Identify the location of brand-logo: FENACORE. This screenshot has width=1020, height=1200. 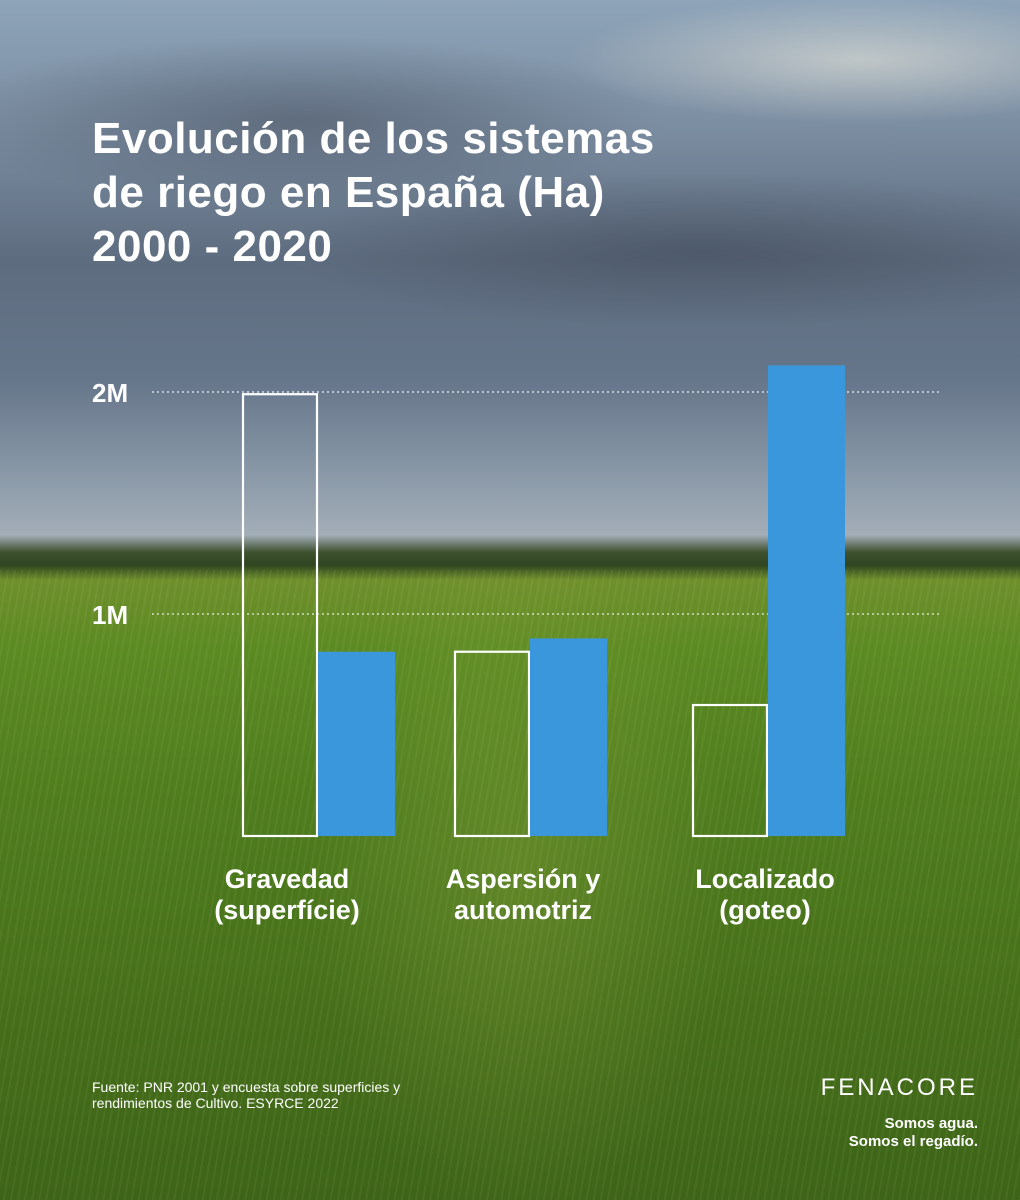
(899, 1087).